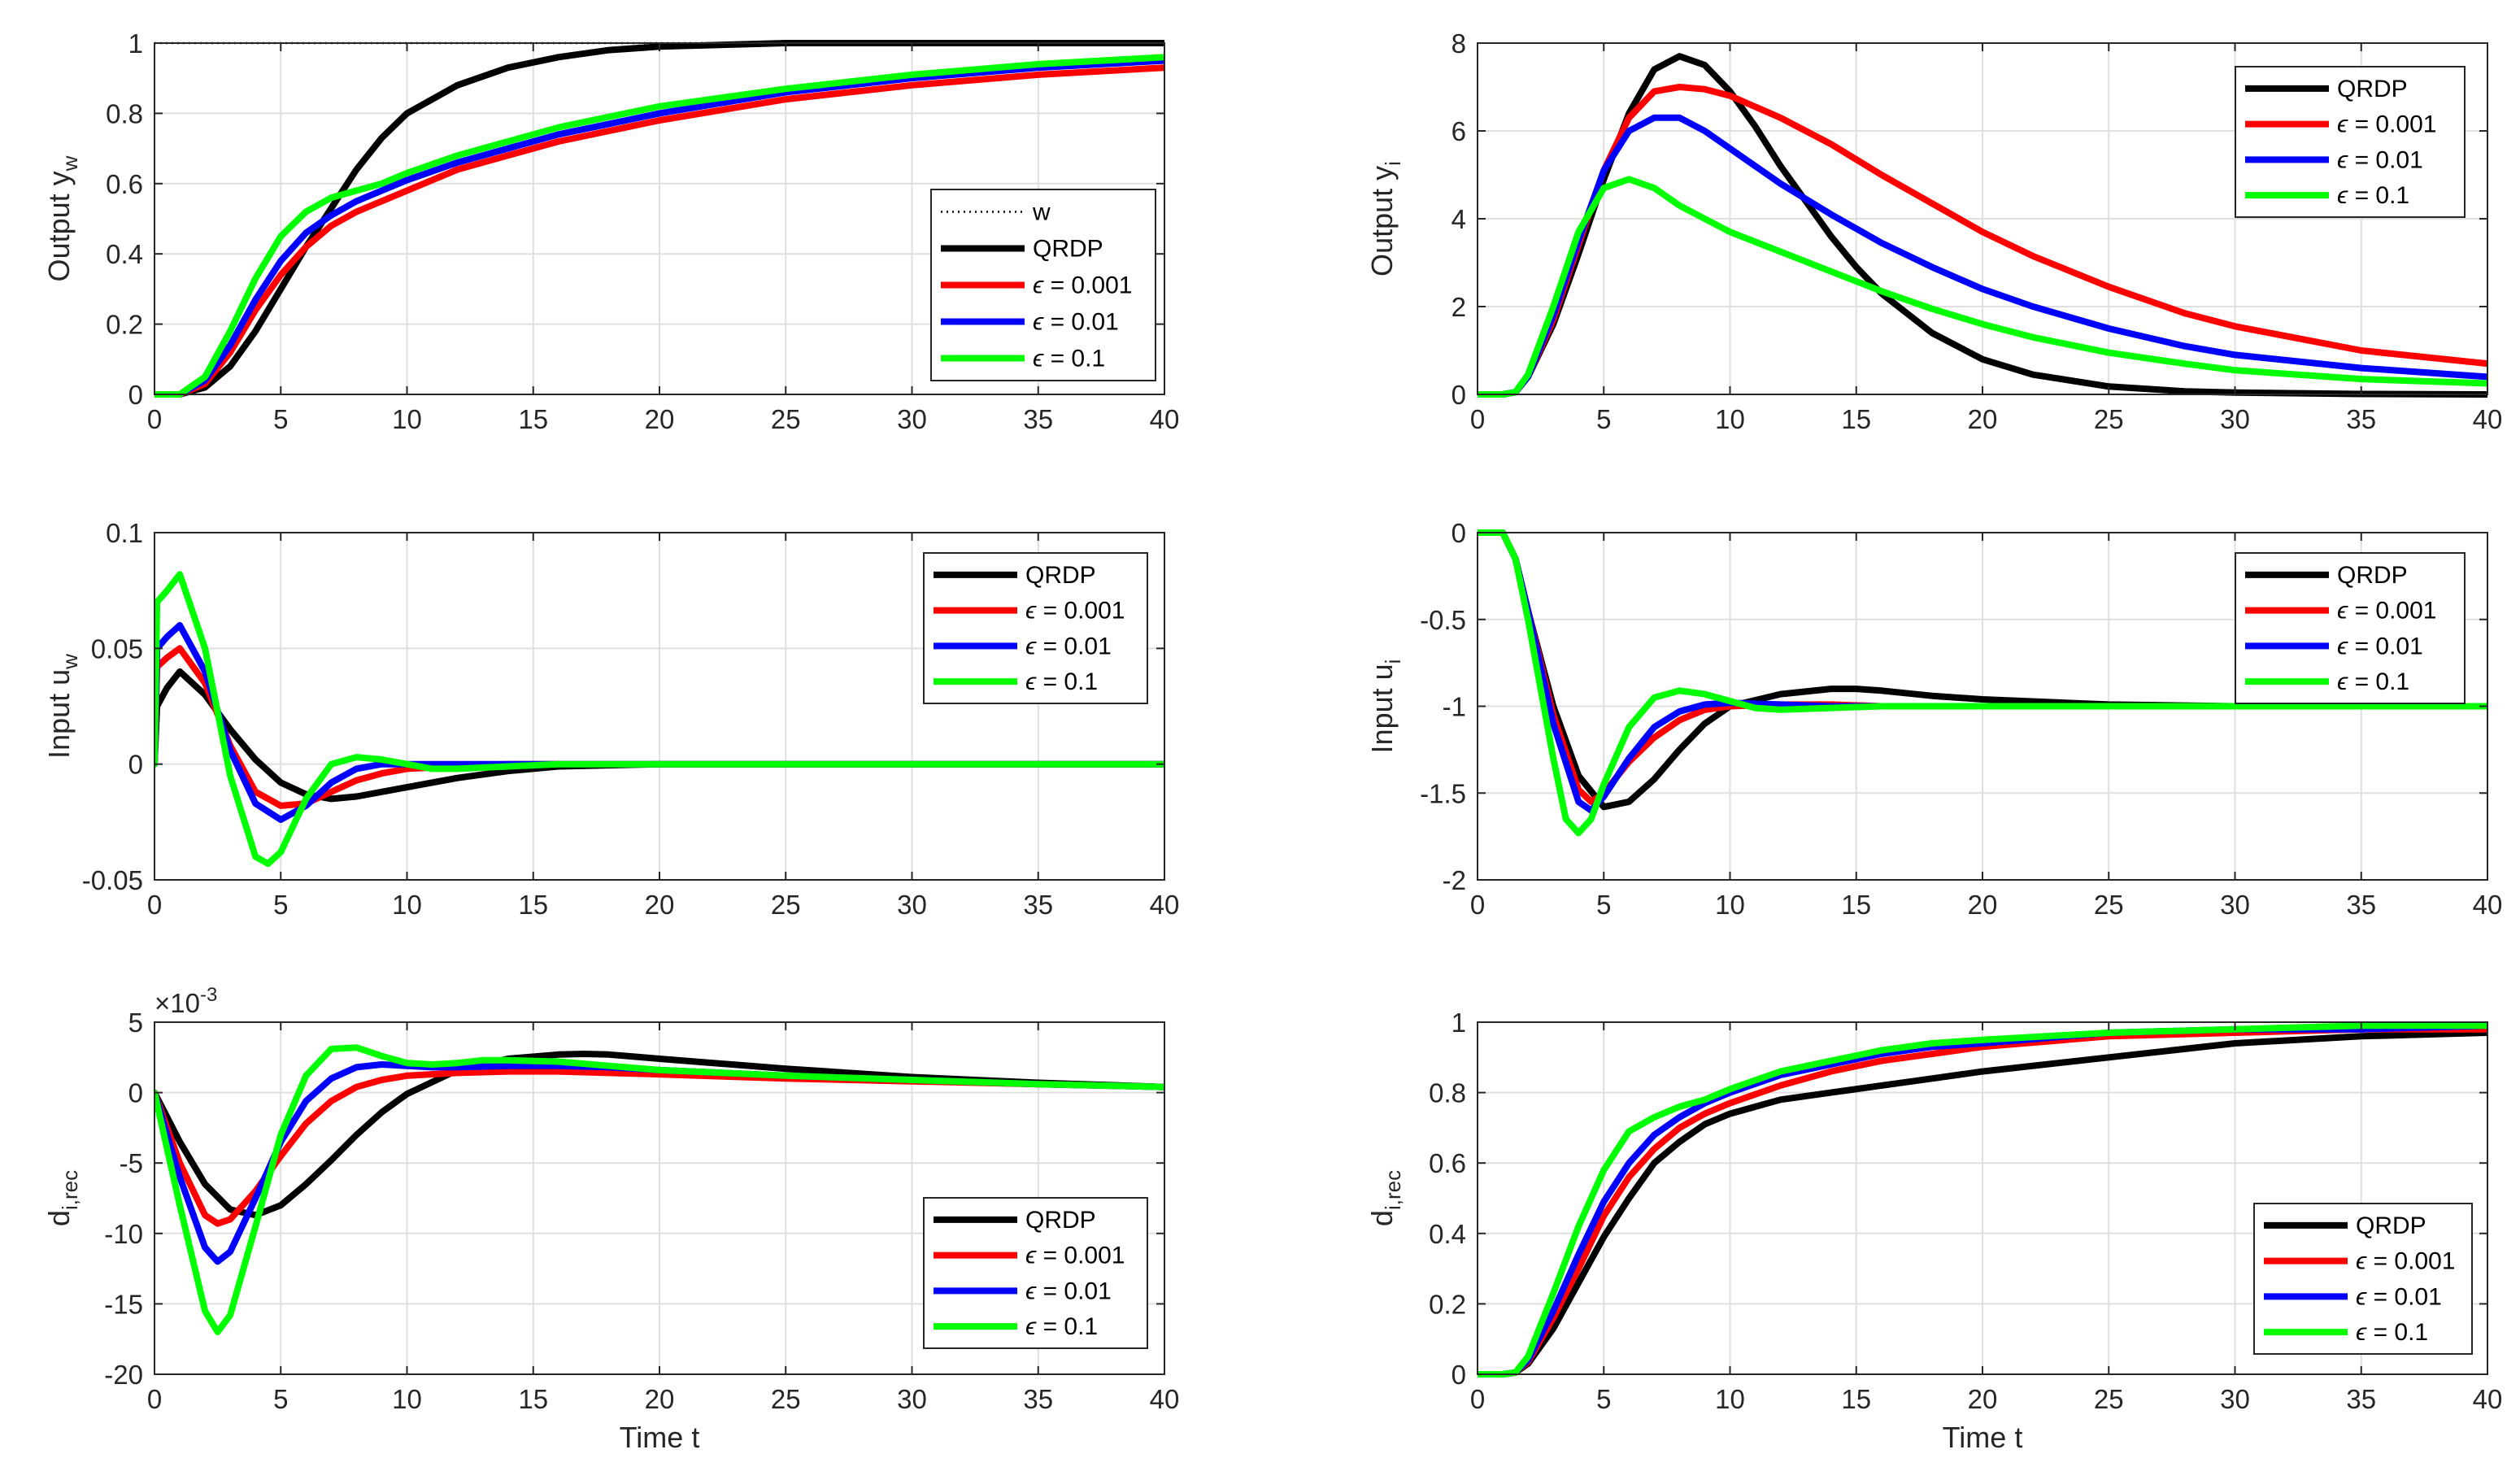  I want to click on y-tick-label: -20, so click(124, 1375).